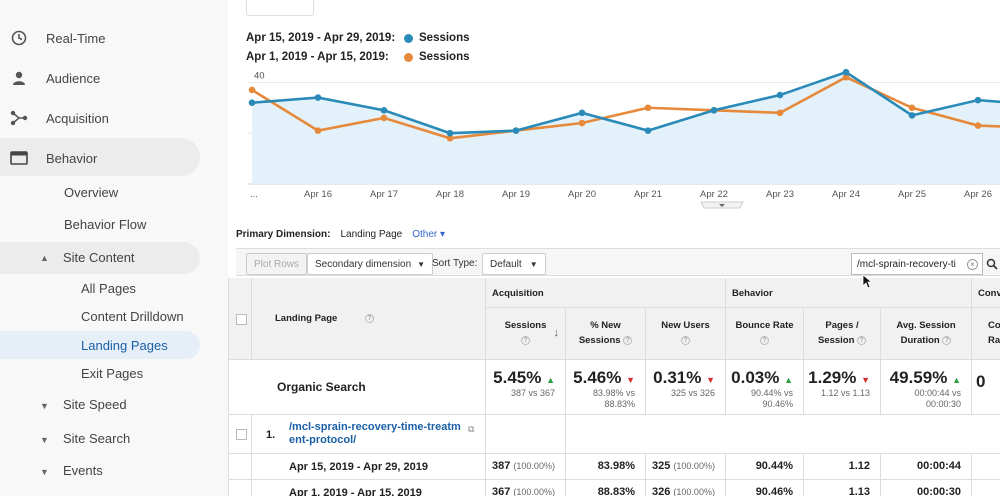  Describe the element at coordinates (832, 377) in the screenshot. I see `change-value: 1.29%` at that location.